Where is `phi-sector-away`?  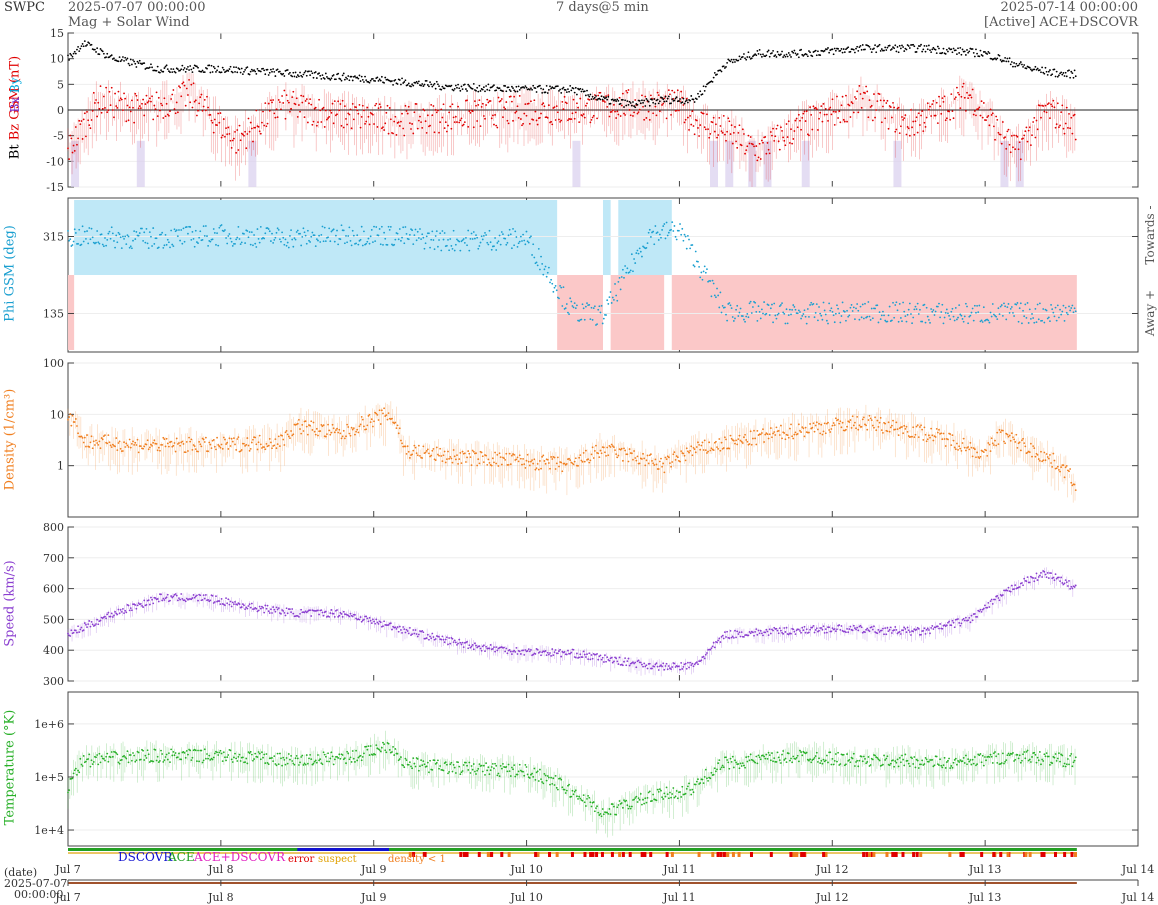 phi-sector-away is located at coordinates (637, 312).